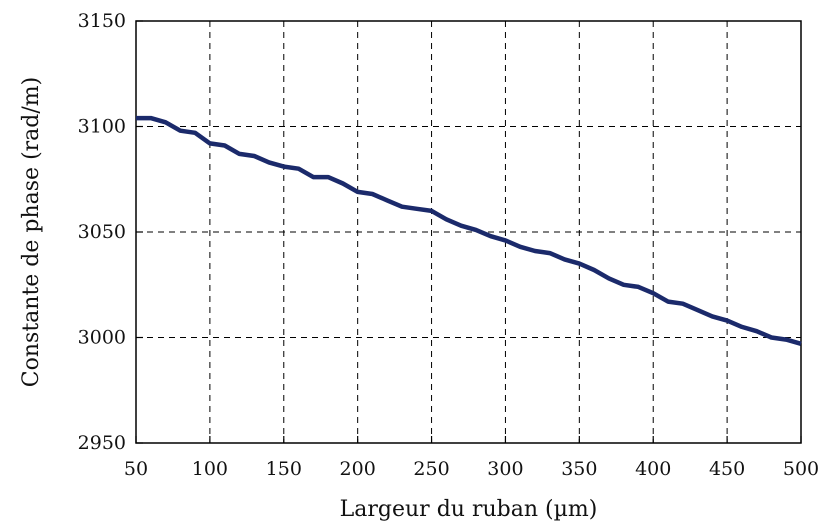  Describe the element at coordinates (31, 232) in the screenshot. I see `y-axis-title: Constante de phase (rad/m)` at that location.